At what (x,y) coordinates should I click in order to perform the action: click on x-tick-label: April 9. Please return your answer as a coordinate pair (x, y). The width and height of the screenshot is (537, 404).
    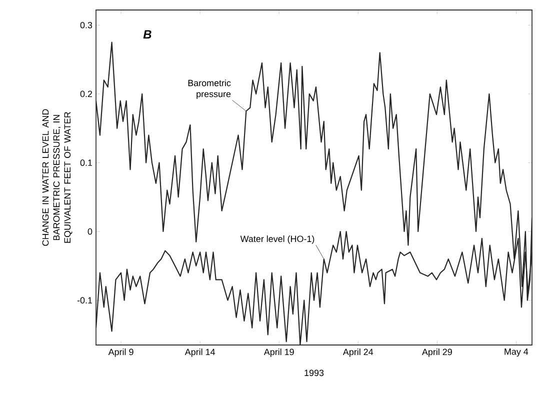
    Looking at the image, I should click on (121, 352).